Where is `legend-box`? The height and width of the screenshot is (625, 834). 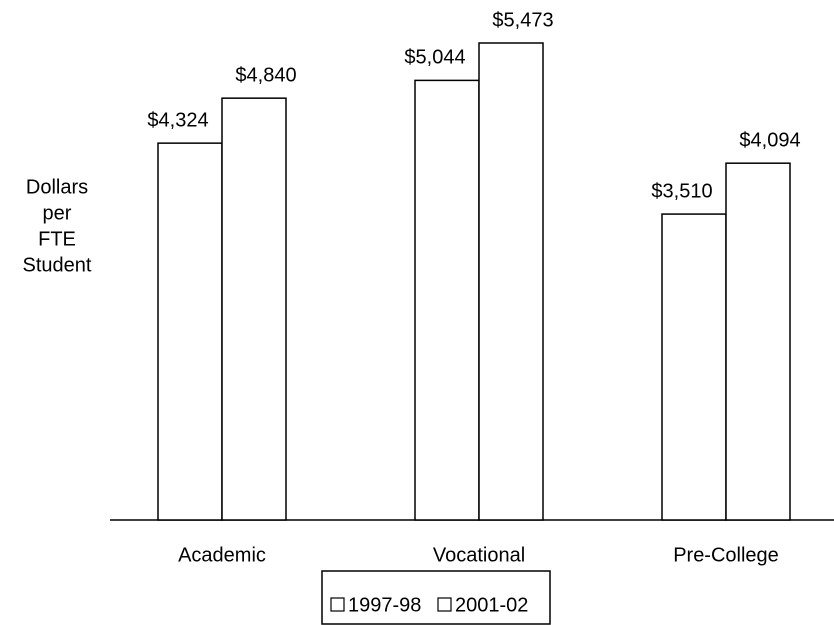 legend-box is located at coordinates (436, 597).